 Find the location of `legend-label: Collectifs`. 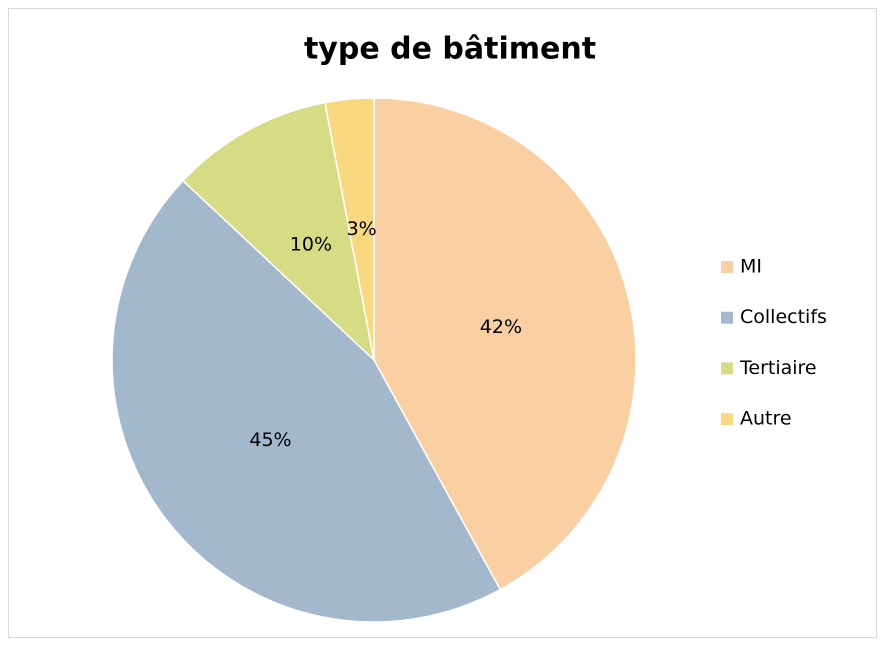

legend-label: Collectifs is located at coordinates (783, 317).